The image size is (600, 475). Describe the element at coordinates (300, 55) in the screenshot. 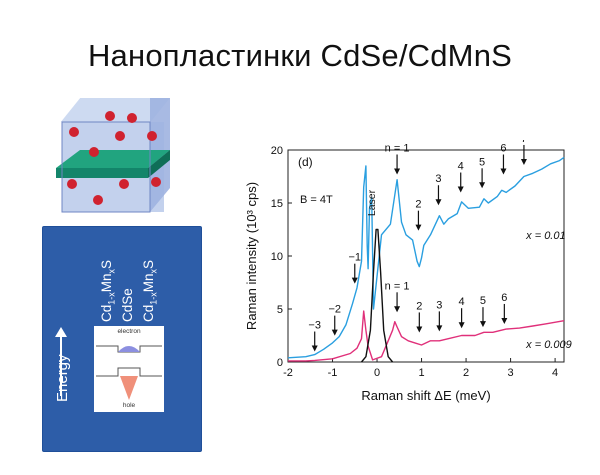

I see `slide-title: Нанопластинки CdSe/CdMnS` at that location.